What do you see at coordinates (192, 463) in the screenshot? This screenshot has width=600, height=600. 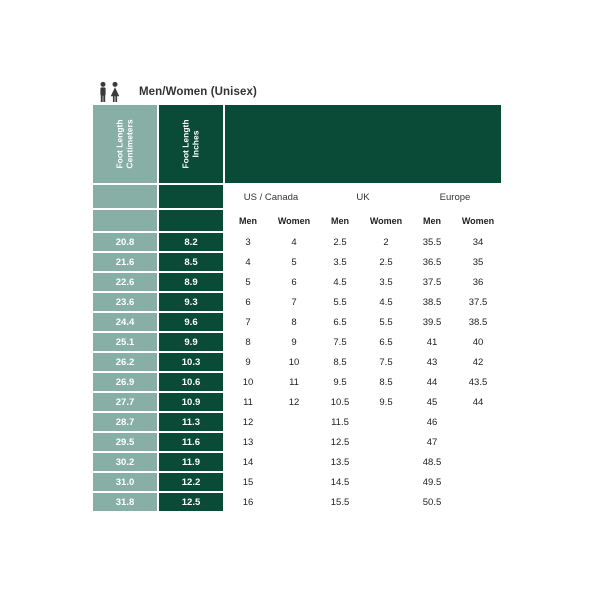 I see `cell-foot-length-inches: 11.9` at bounding box center [192, 463].